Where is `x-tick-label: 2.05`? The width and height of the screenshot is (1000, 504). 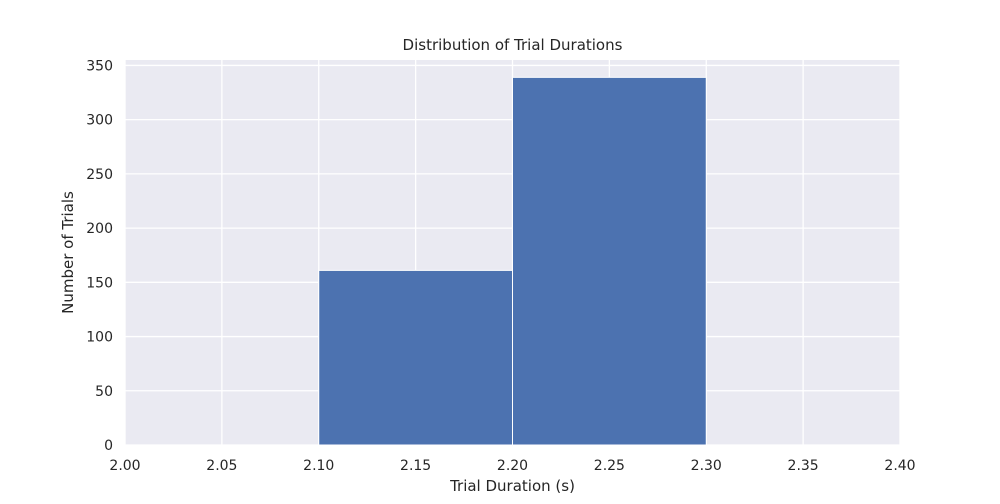
x-tick-label: 2.05 is located at coordinates (221, 466).